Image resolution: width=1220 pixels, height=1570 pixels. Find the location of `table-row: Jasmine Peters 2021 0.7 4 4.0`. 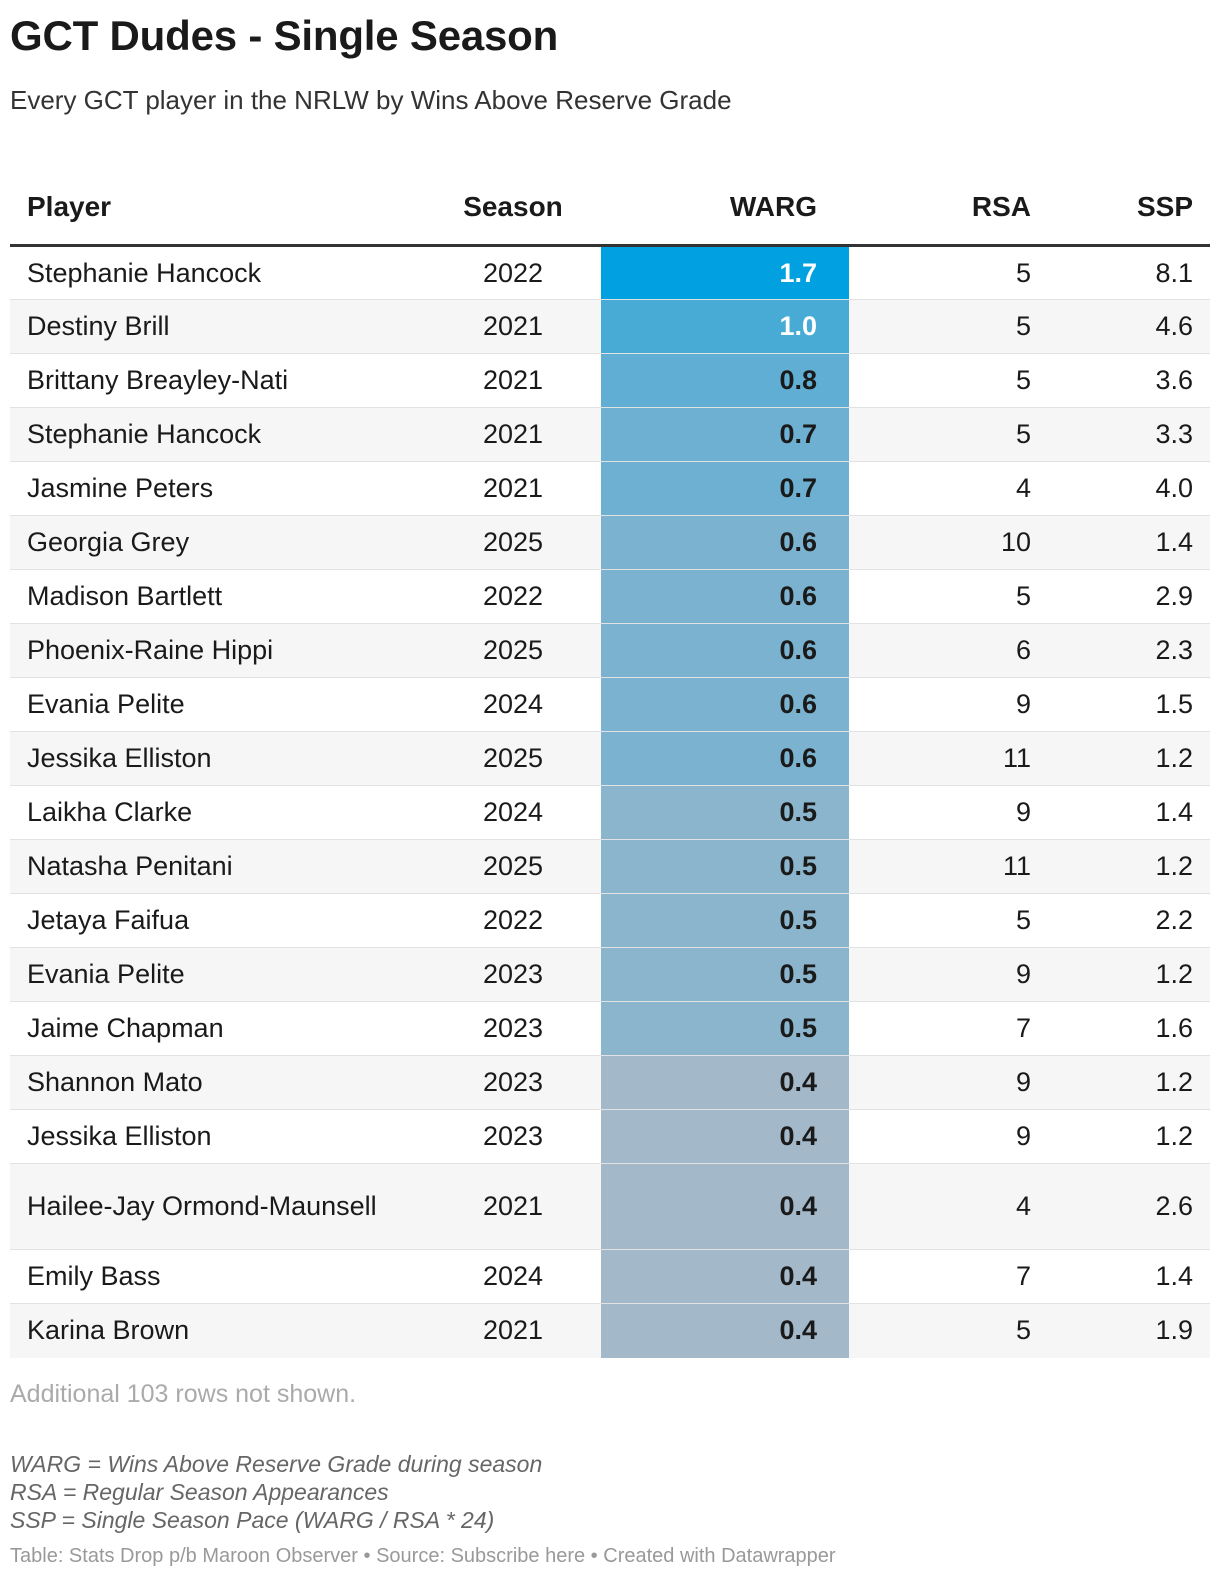

table-row: Jasmine Peters 2021 0.7 4 4.0 is located at coordinates (610, 488).